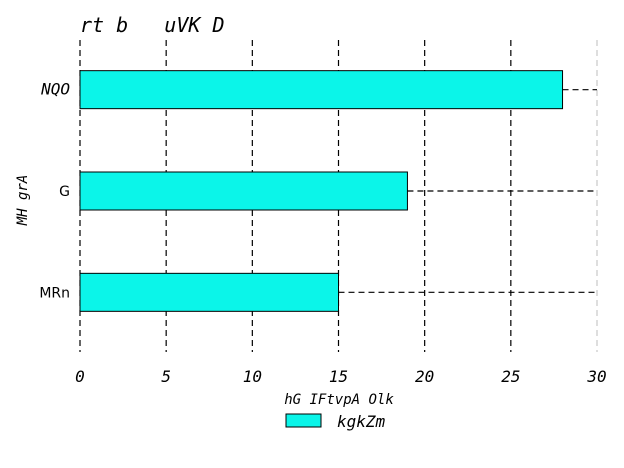 The height and width of the screenshot is (468, 624). I want to click on x-tick-label: 15, so click(338, 376).